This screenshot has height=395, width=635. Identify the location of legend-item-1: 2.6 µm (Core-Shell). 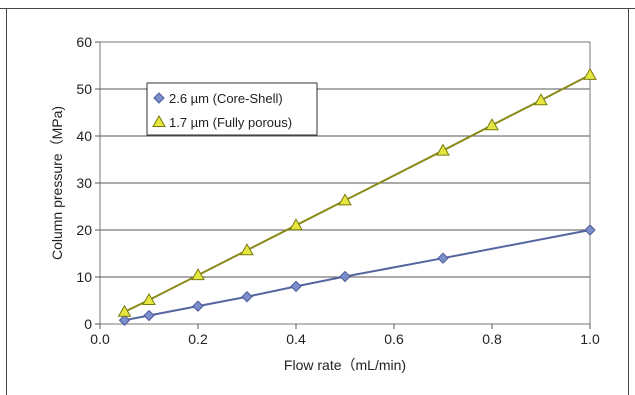
(218, 98).